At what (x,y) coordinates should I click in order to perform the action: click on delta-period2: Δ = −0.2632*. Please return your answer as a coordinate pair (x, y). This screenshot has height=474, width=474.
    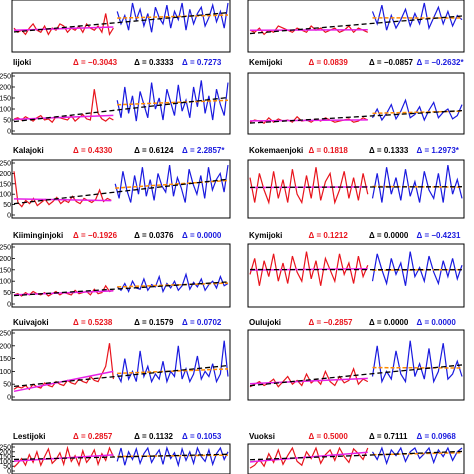
    Looking at the image, I should click on (440, 62).